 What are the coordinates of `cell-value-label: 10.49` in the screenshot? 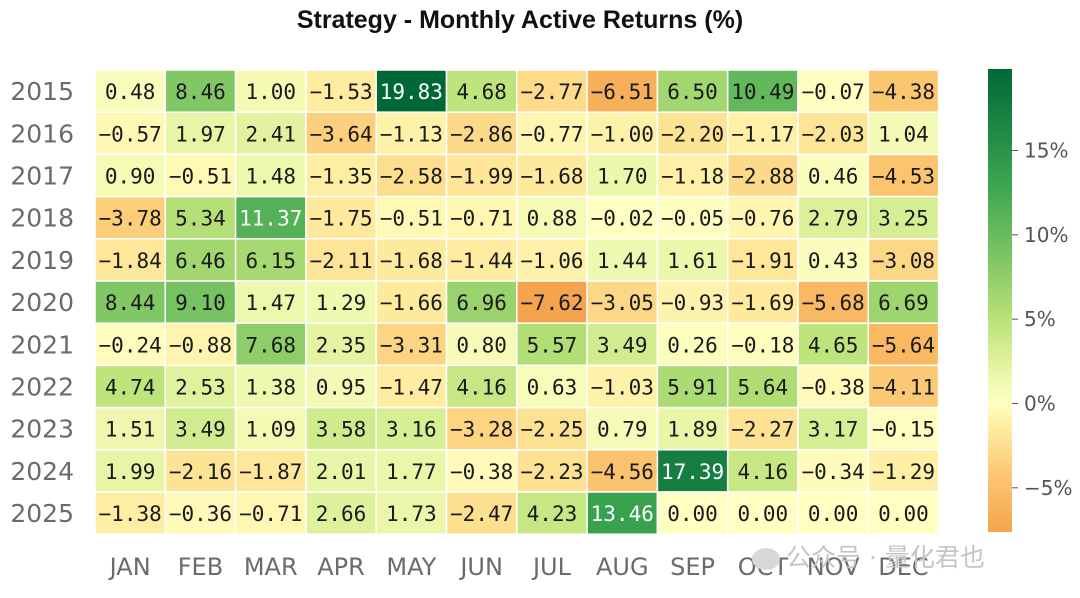 It's located at (762, 92).